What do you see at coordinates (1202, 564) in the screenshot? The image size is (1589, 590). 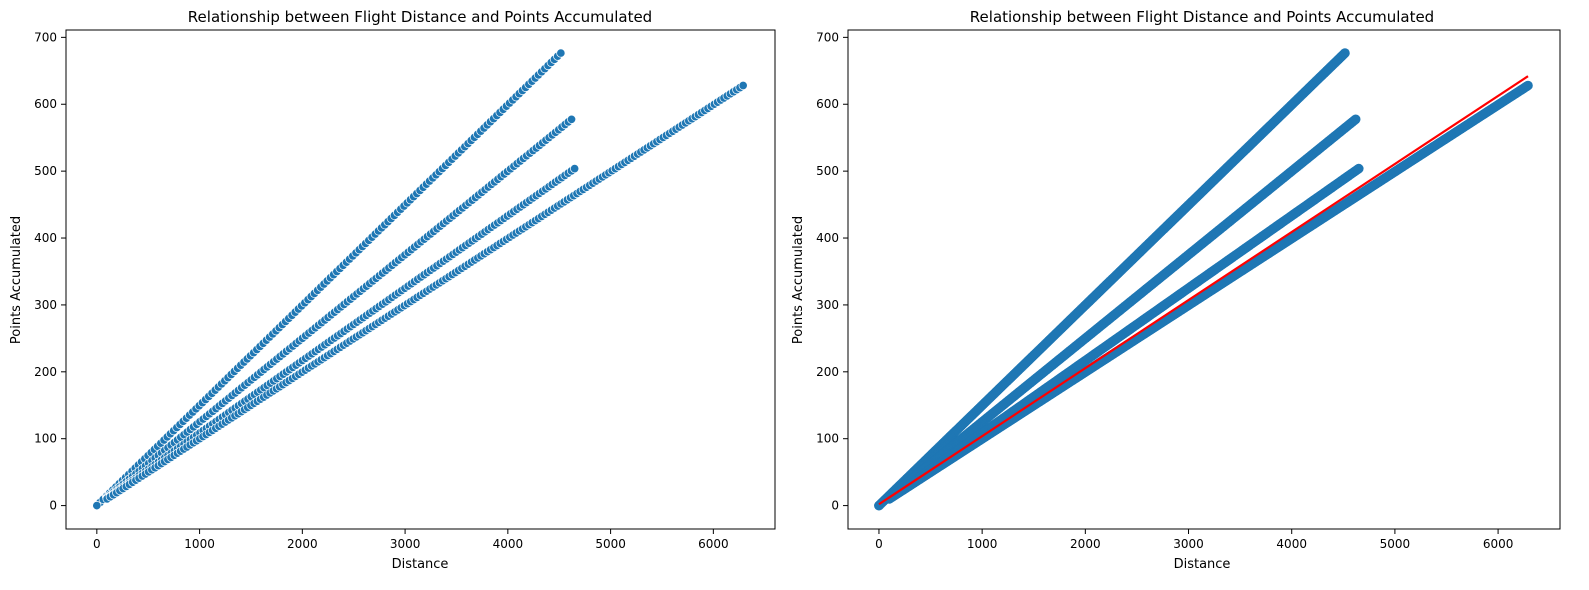 I see `x-axis-label-right: Distance` at bounding box center [1202, 564].